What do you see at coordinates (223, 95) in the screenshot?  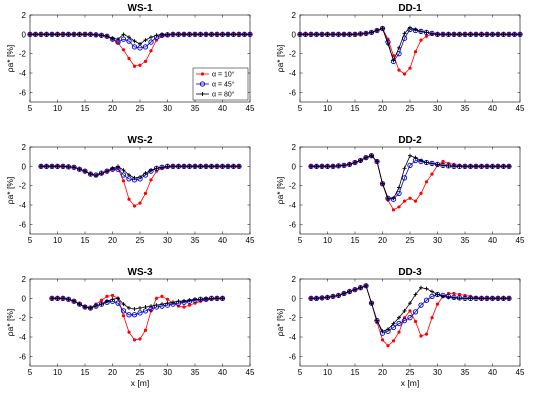 I see `legend-label: α = 80°` at bounding box center [223, 95].